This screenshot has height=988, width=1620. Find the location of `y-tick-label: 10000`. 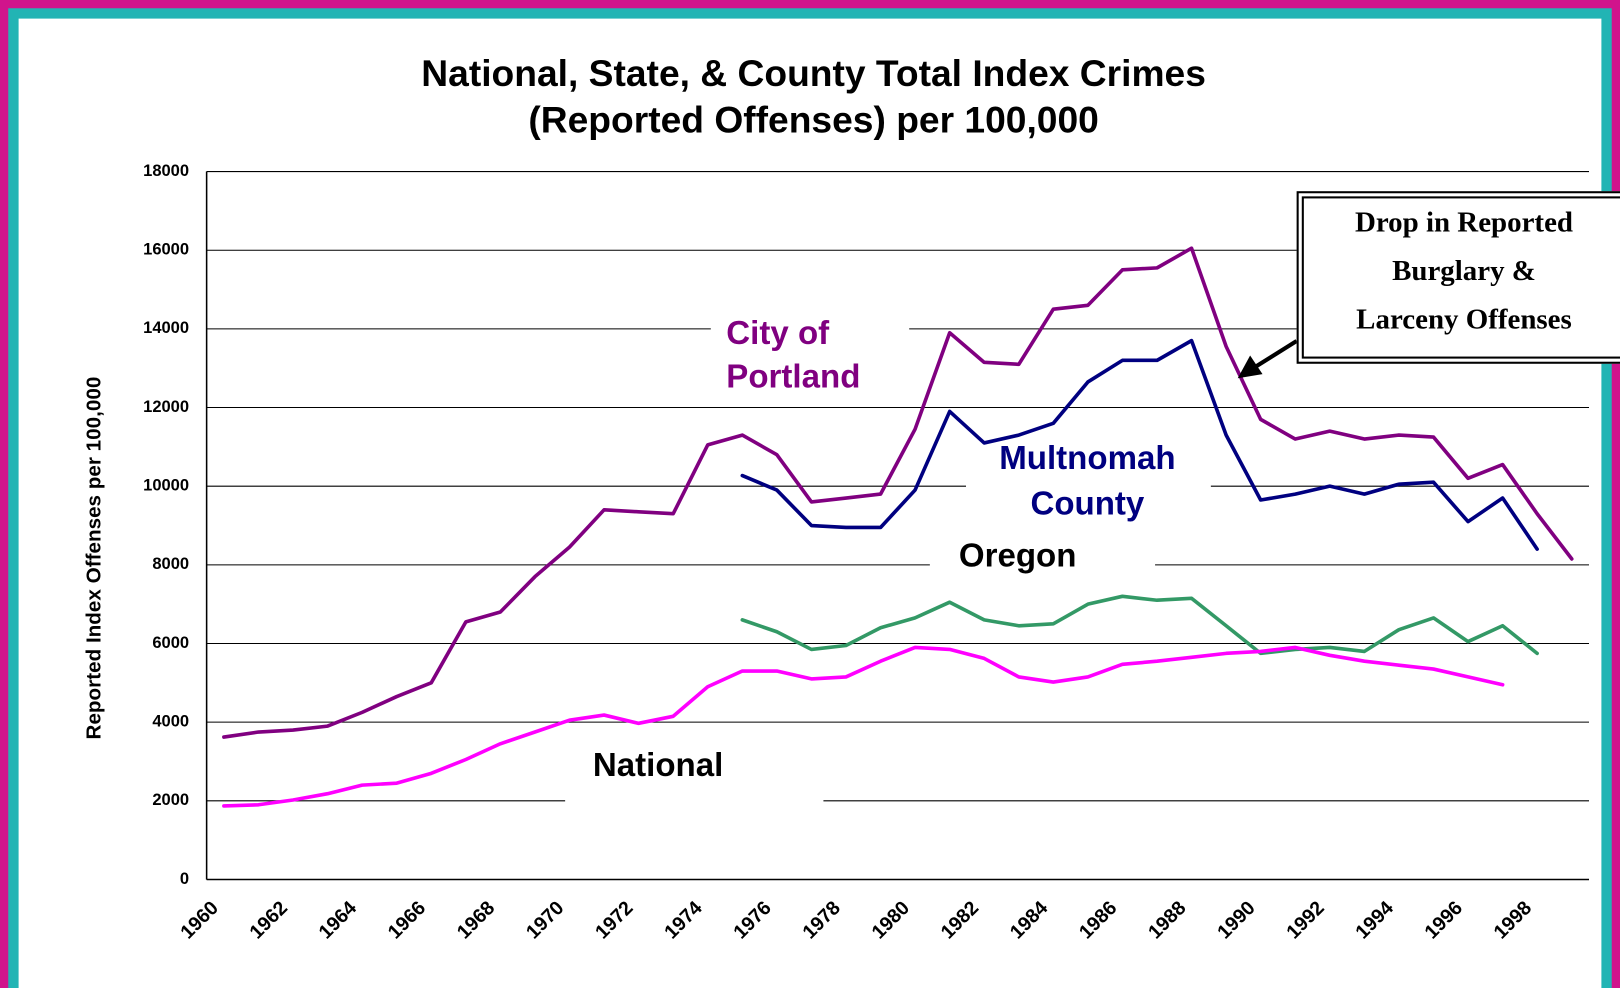

y-tick-label: 10000 is located at coordinates (166, 485).